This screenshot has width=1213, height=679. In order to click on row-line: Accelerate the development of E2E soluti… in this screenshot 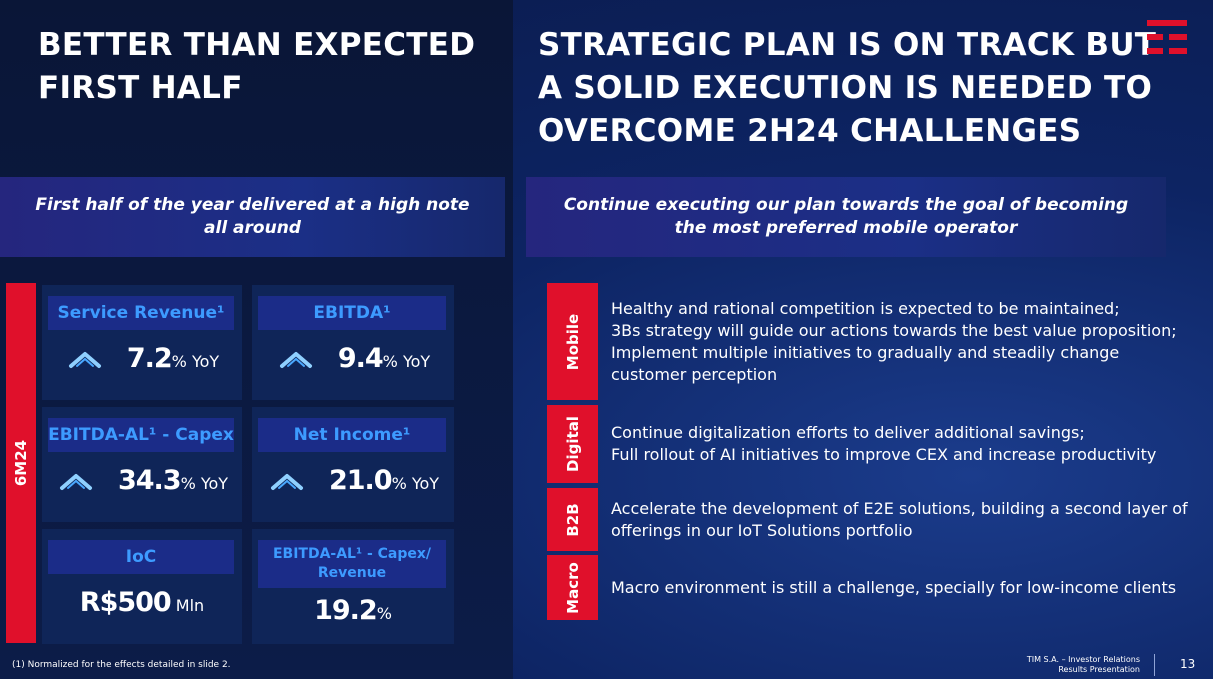, I will do `click(899, 519)`.